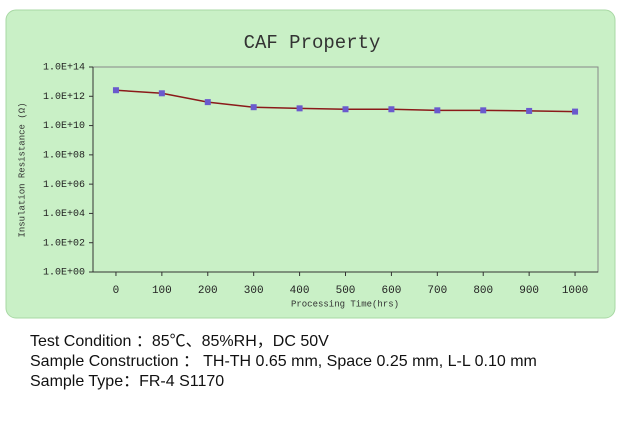 The width and height of the screenshot is (625, 430). I want to click on x-axis-label: Processing Time(hrs), so click(345, 304).